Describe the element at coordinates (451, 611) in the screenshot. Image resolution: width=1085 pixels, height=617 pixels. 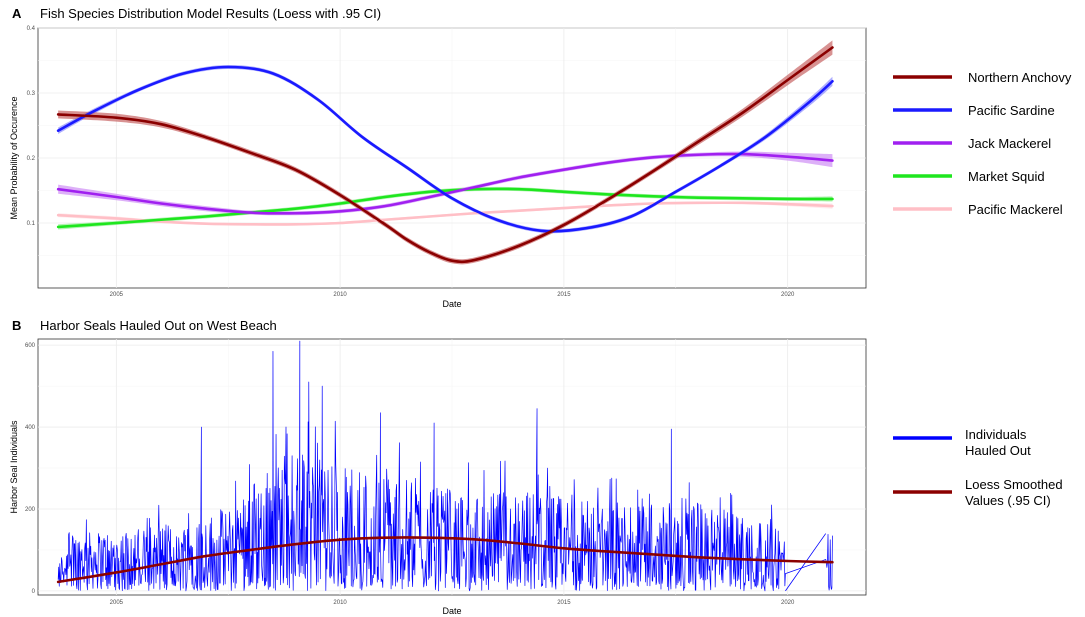
I see `panel-b-x-axis-title: Date` at that location.